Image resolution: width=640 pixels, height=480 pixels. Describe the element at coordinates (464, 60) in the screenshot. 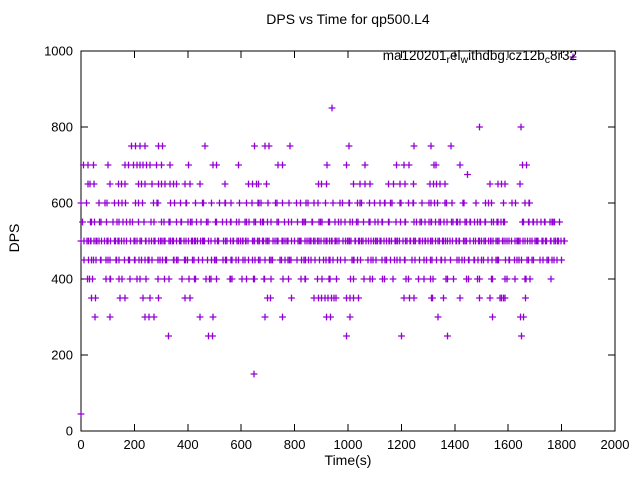

I see `legend-label-subscript: w` at that location.